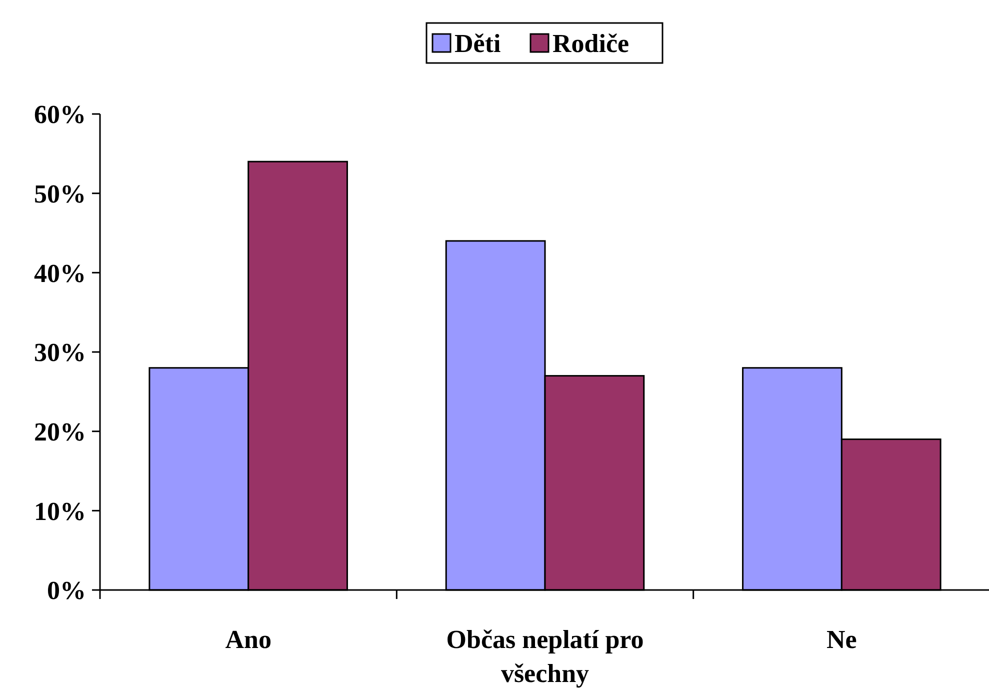  I want to click on y-tick-label: 10%, so click(60, 511).